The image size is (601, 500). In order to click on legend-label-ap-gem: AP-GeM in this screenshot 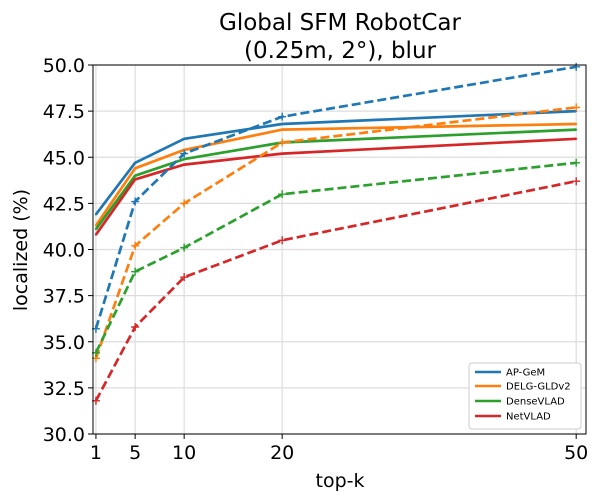, I will do `click(525, 373)`.